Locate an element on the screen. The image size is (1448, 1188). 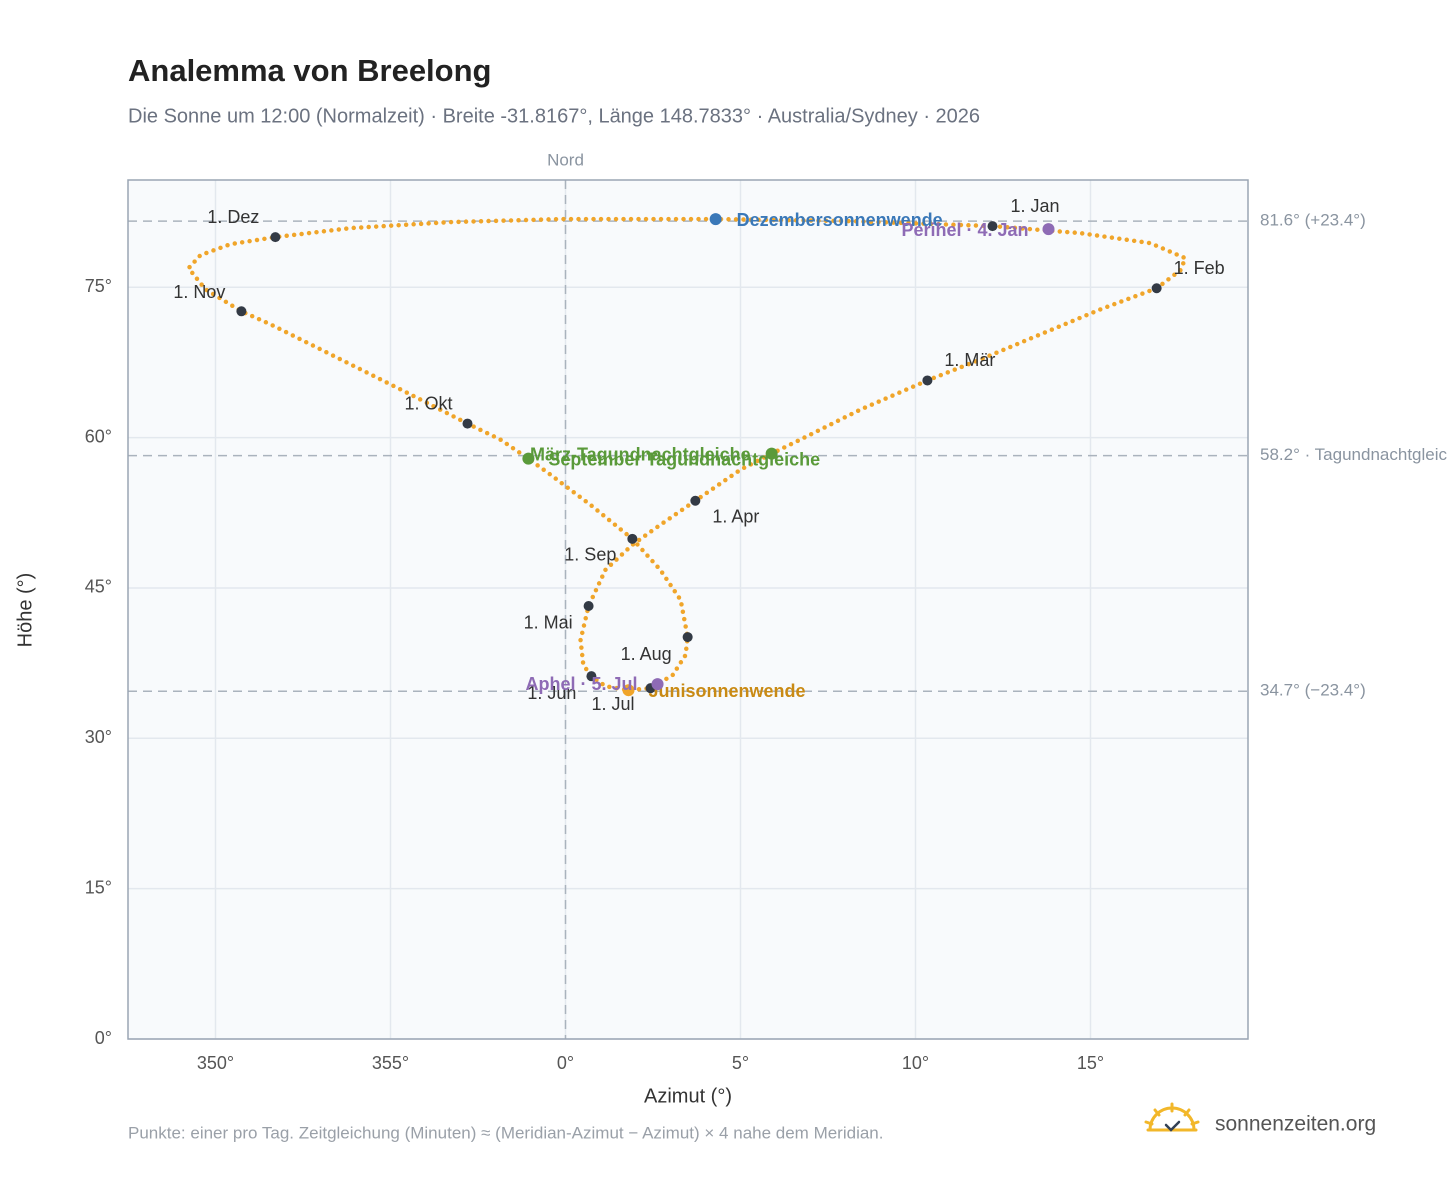
y-tick-label: 60° is located at coordinates (98, 436).